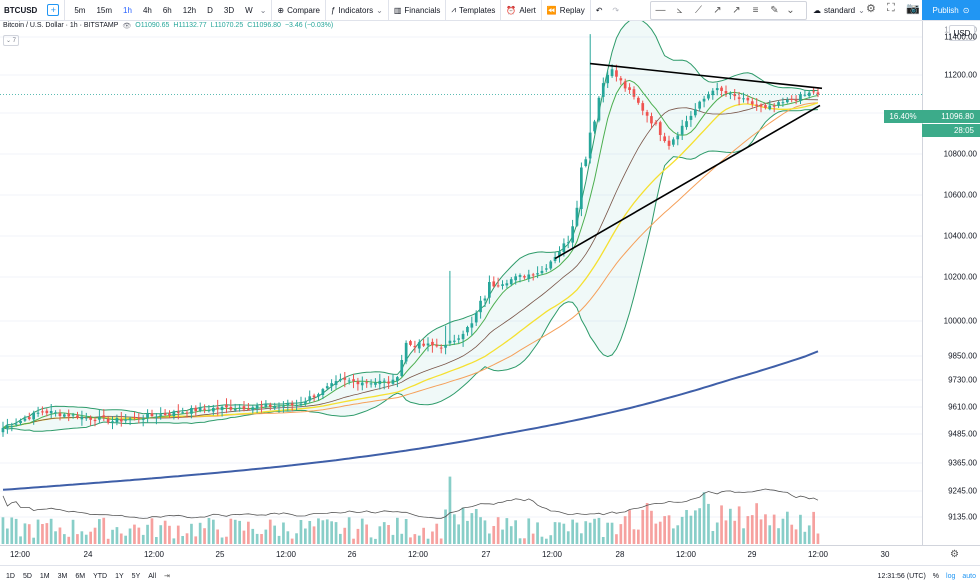 This screenshot has height=586, width=980. Describe the element at coordinates (936, 576) in the screenshot. I see `percent-toggle: %` at that location.